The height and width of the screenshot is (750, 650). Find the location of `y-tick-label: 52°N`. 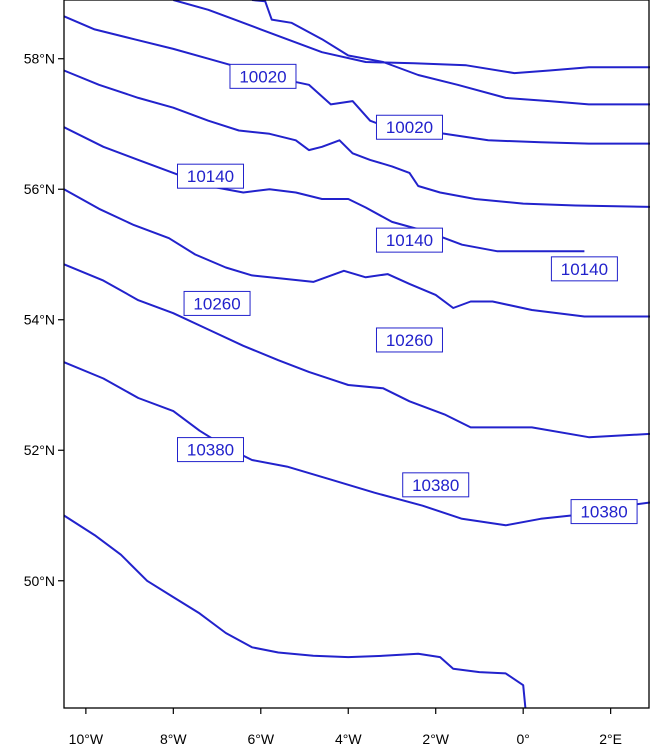

y-tick-label: 52°N is located at coordinates (39, 450).